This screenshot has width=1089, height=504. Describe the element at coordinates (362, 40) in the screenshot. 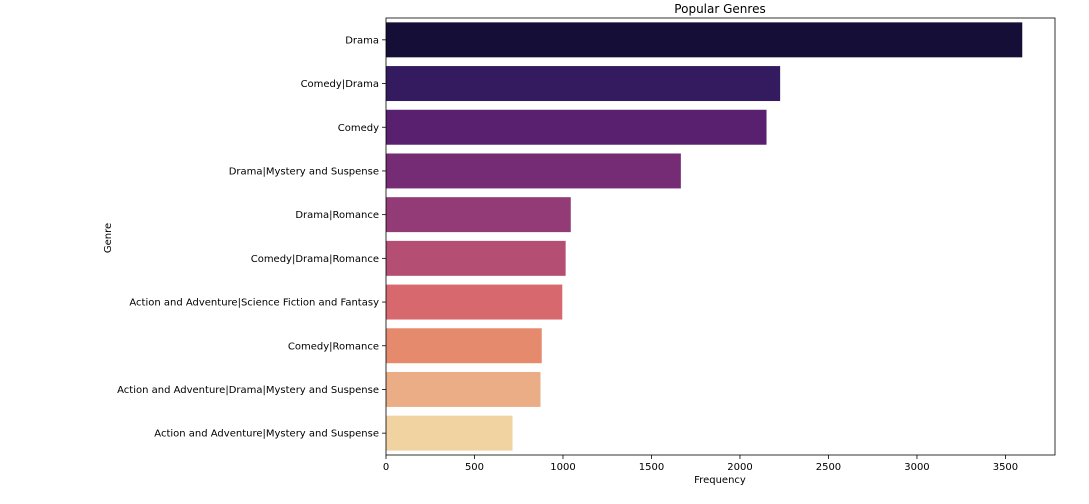

I see `y-tick-label: Drama` at that location.